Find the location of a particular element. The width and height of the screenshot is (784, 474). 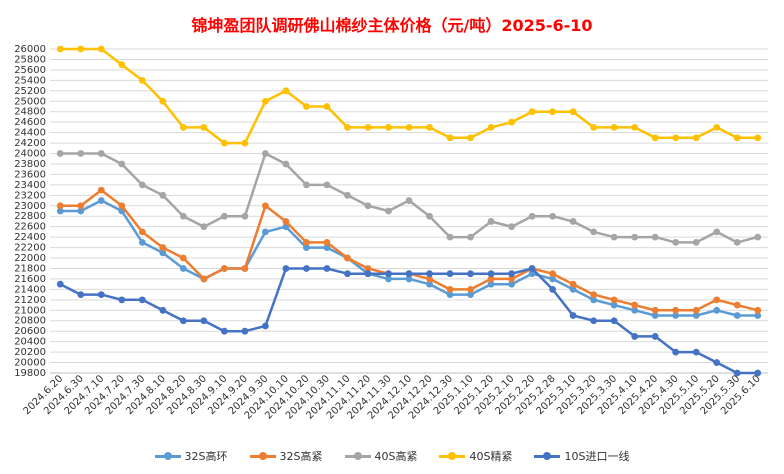

y-tick-label: 24800 is located at coordinates (30, 112).